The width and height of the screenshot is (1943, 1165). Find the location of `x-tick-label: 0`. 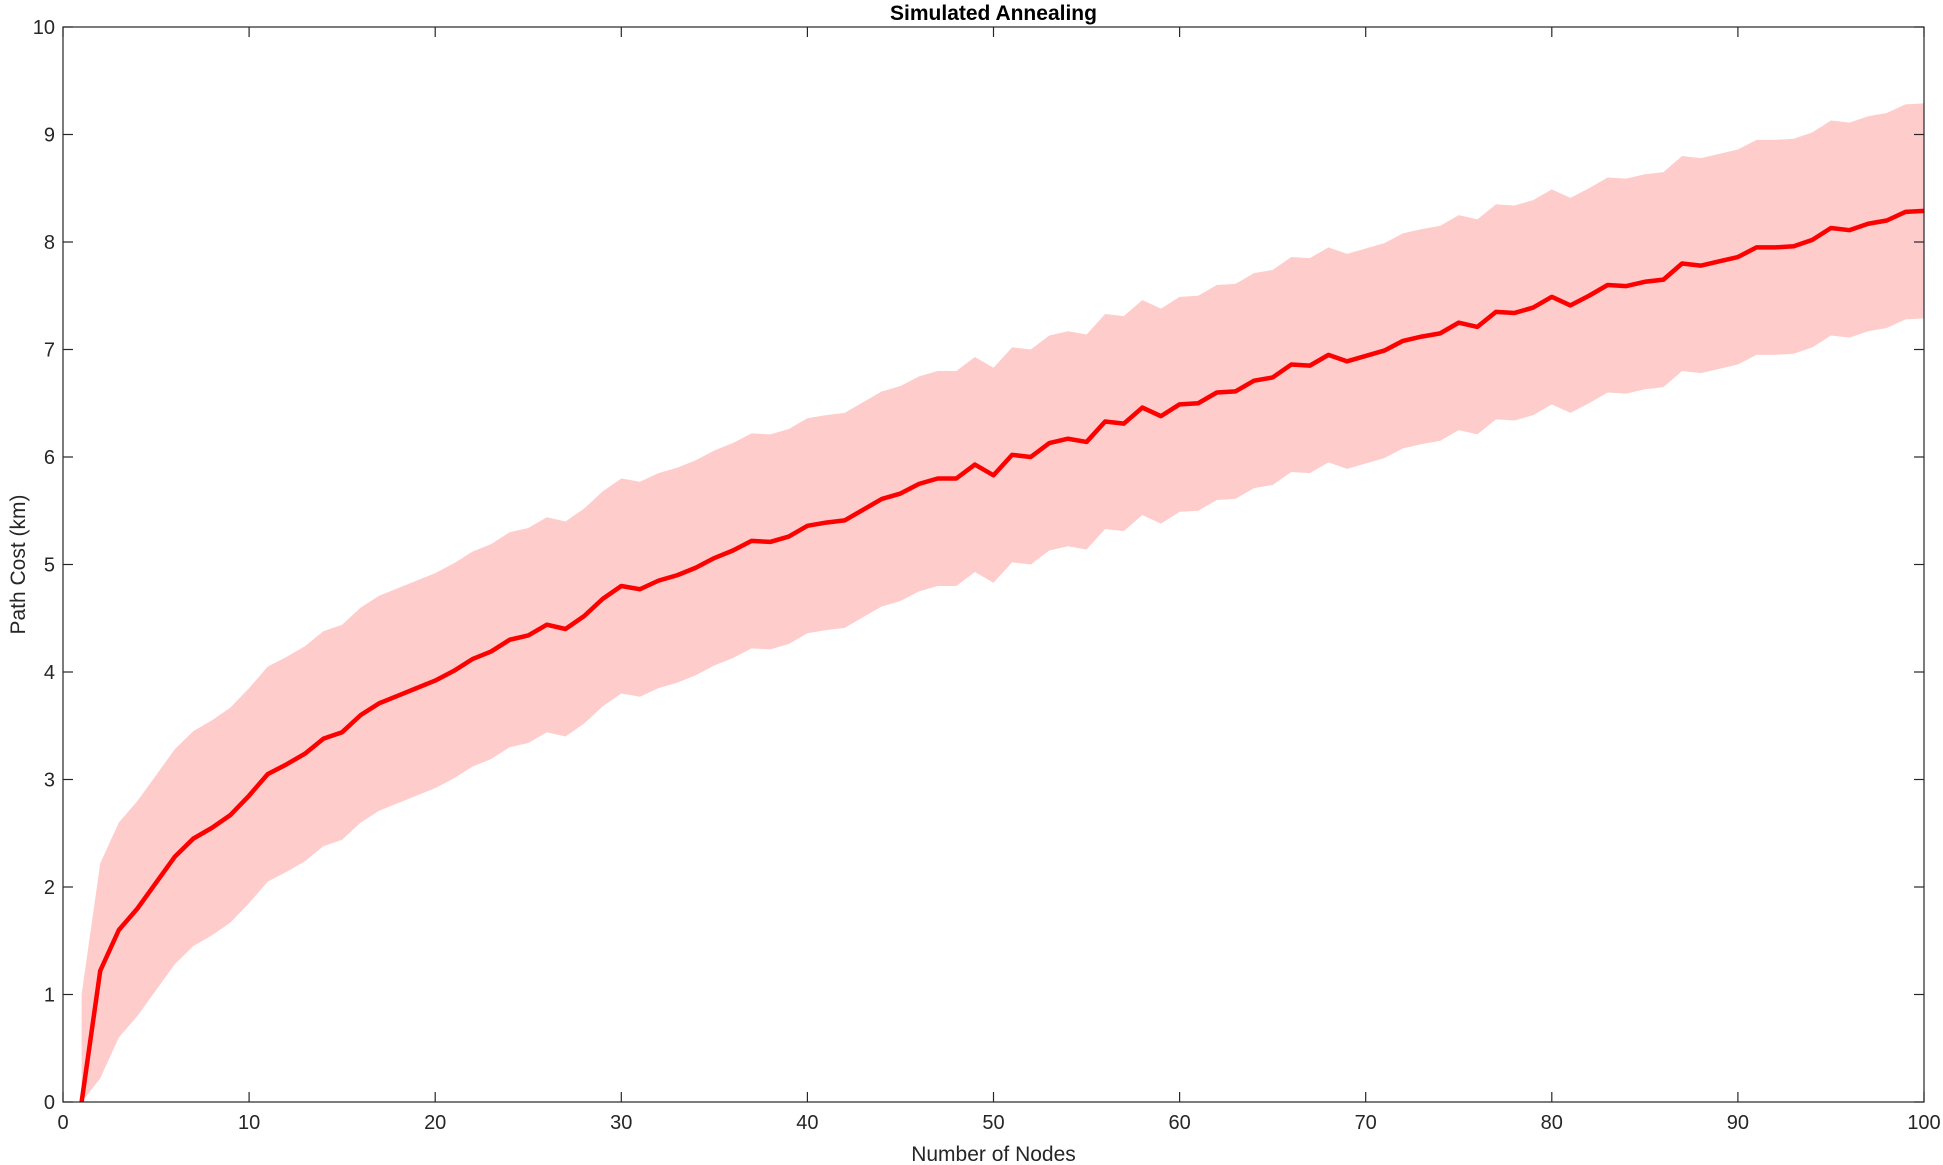

x-tick-label: 0 is located at coordinates (62, 1123).